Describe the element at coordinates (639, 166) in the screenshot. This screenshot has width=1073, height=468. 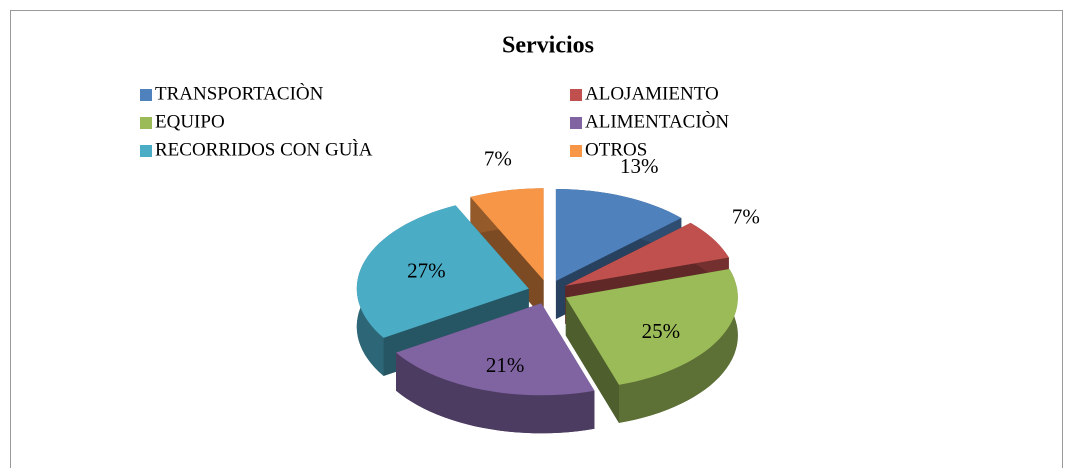
I see `data-label: 13%` at that location.